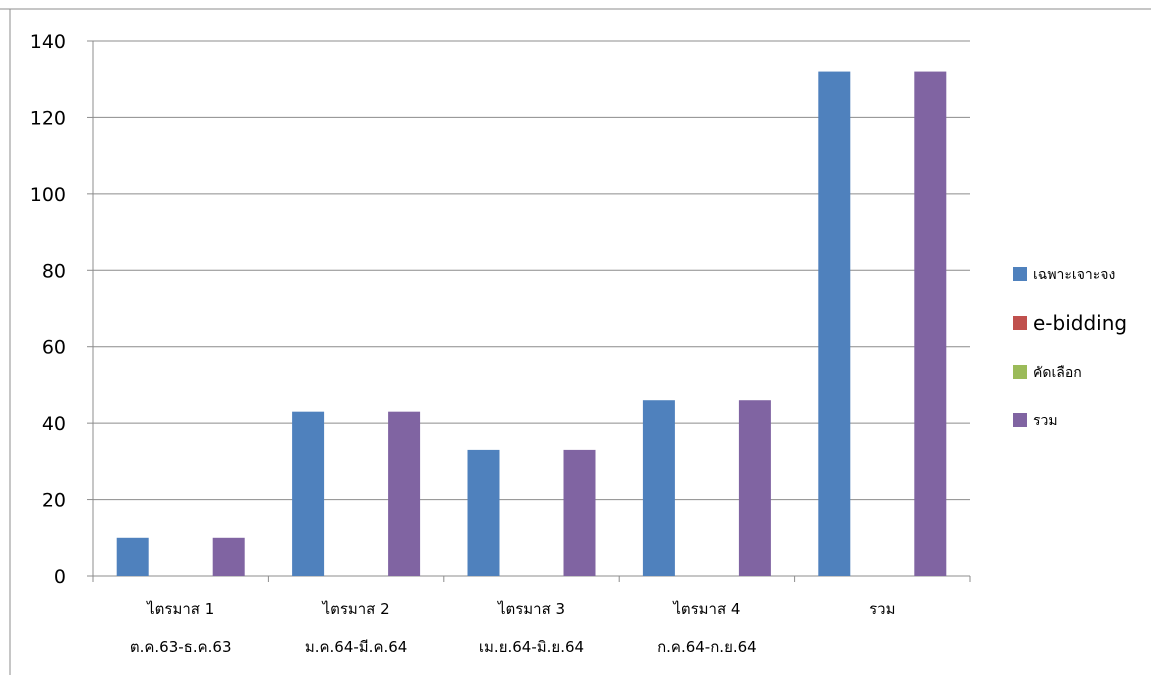 The height and width of the screenshot is (679, 1151). What do you see at coordinates (706, 609) in the screenshot?
I see `x-tick-label: ไตรมาส 4` at bounding box center [706, 609].